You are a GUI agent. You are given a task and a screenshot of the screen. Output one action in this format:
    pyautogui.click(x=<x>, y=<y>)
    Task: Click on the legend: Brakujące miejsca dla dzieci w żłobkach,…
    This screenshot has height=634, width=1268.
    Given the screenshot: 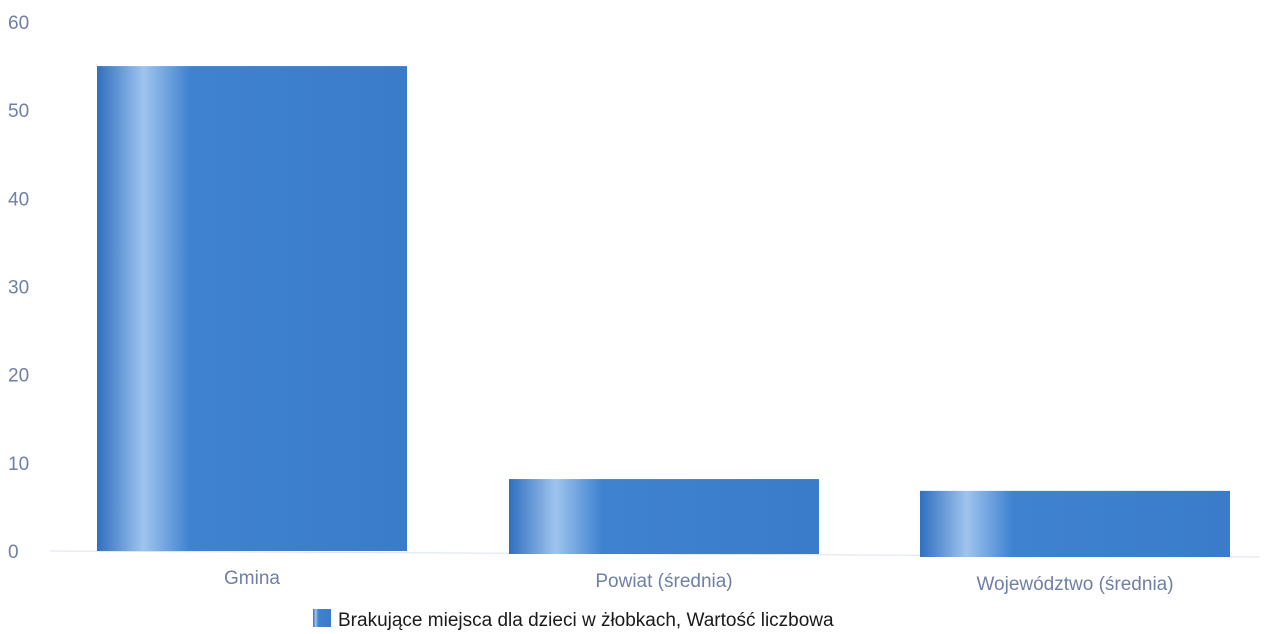 What is the action you would take?
    pyautogui.click(x=573, y=620)
    